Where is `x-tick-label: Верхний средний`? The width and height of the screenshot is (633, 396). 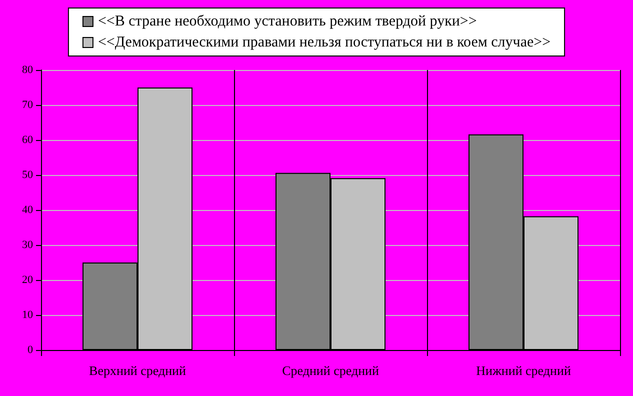
x-tick-label: Верхний средний is located at coordinates (137, 370).